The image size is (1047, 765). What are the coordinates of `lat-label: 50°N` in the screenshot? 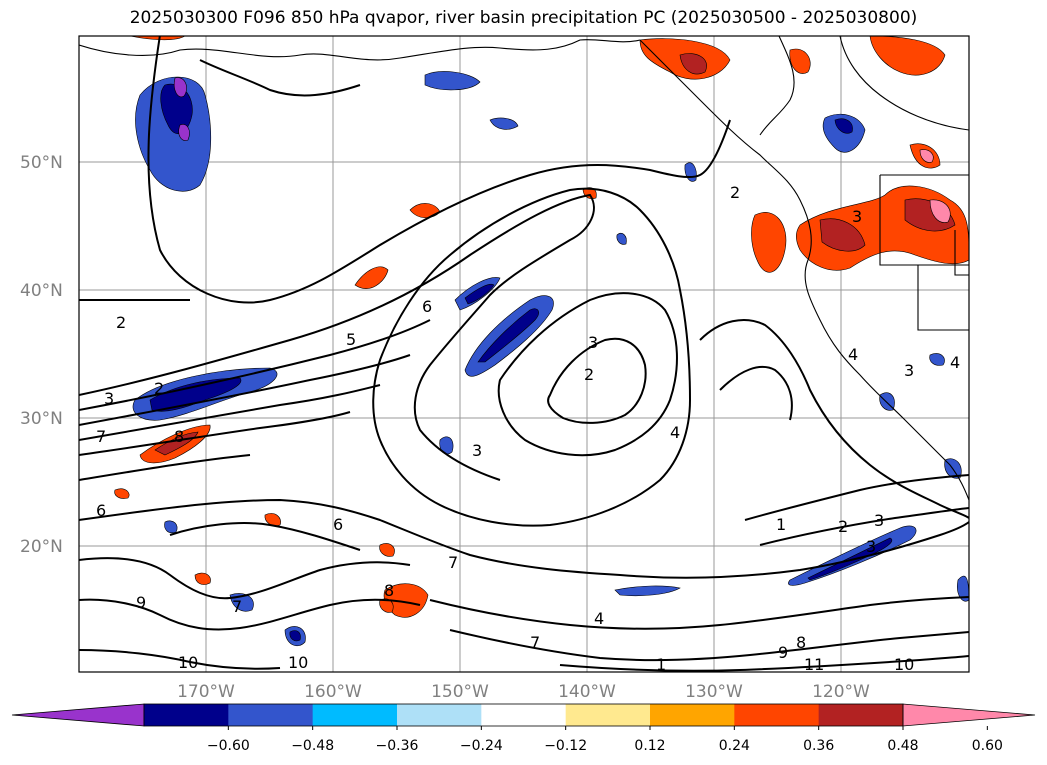 It's located at (41, 163).